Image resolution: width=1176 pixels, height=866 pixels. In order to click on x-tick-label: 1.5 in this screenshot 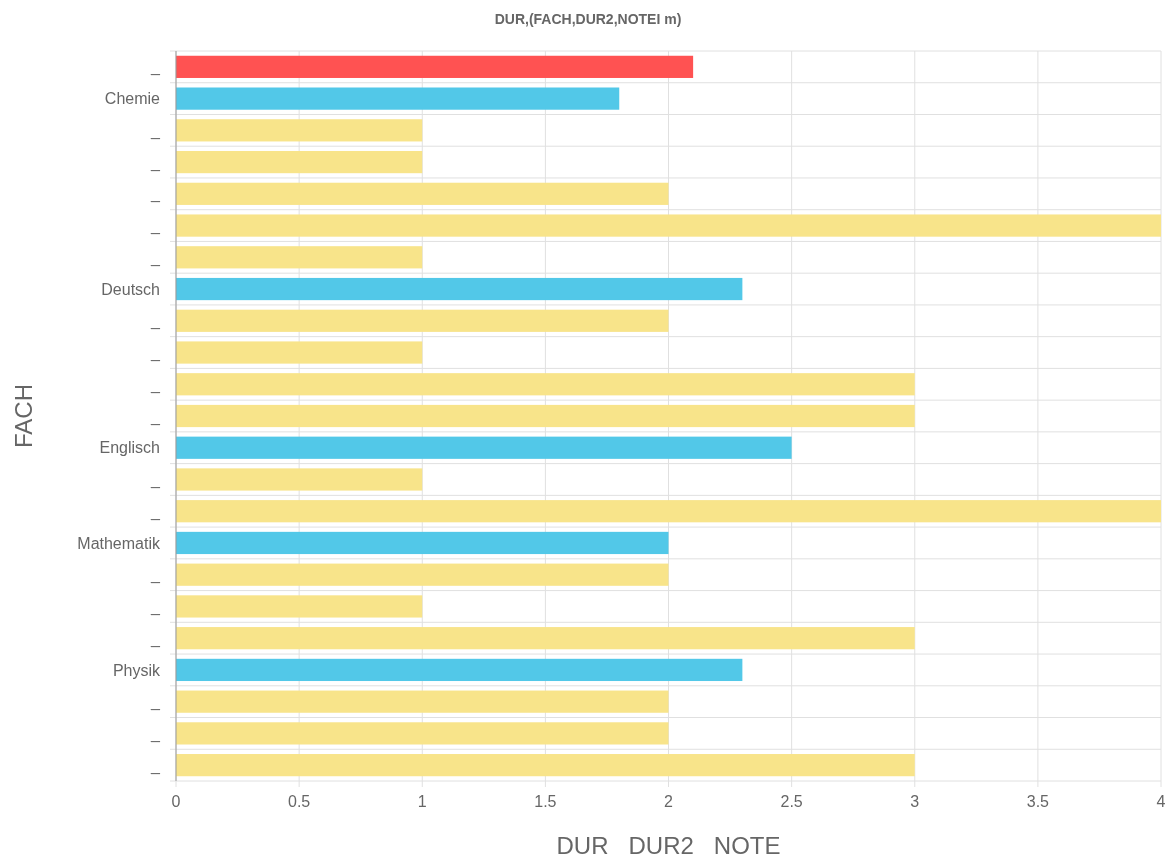, I will do `click(545, 801)`.